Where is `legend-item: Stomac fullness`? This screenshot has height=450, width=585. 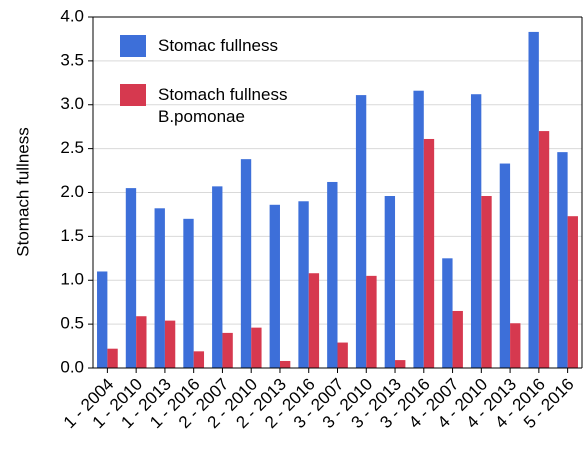
legend-item: Stomac fullness is located at coordinates (224, 46).